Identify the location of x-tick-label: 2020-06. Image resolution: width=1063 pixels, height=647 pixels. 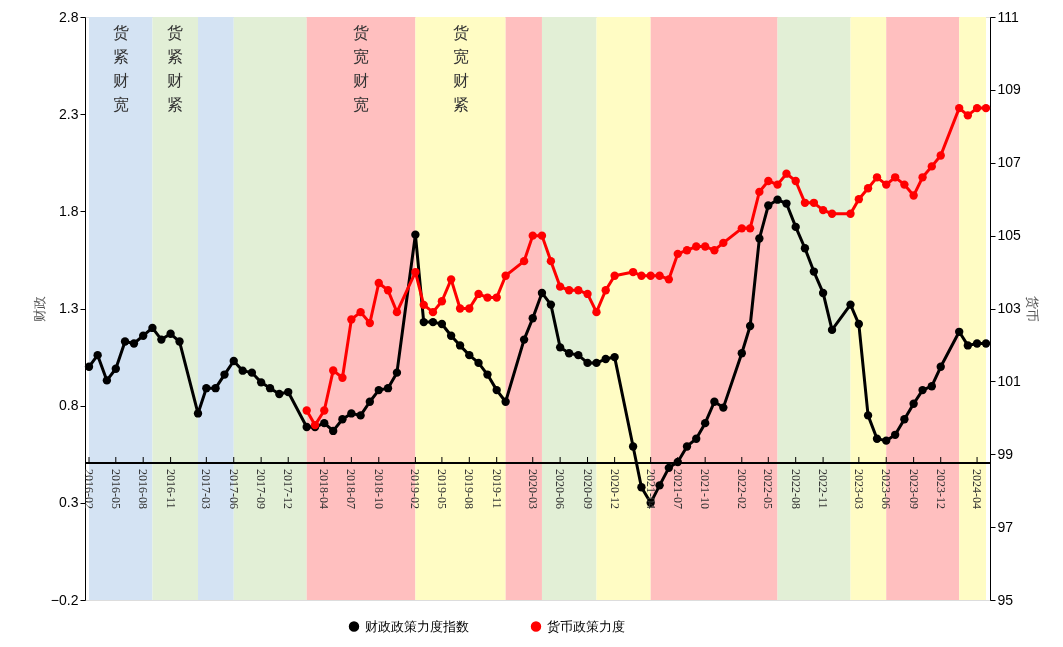
(560, 489).